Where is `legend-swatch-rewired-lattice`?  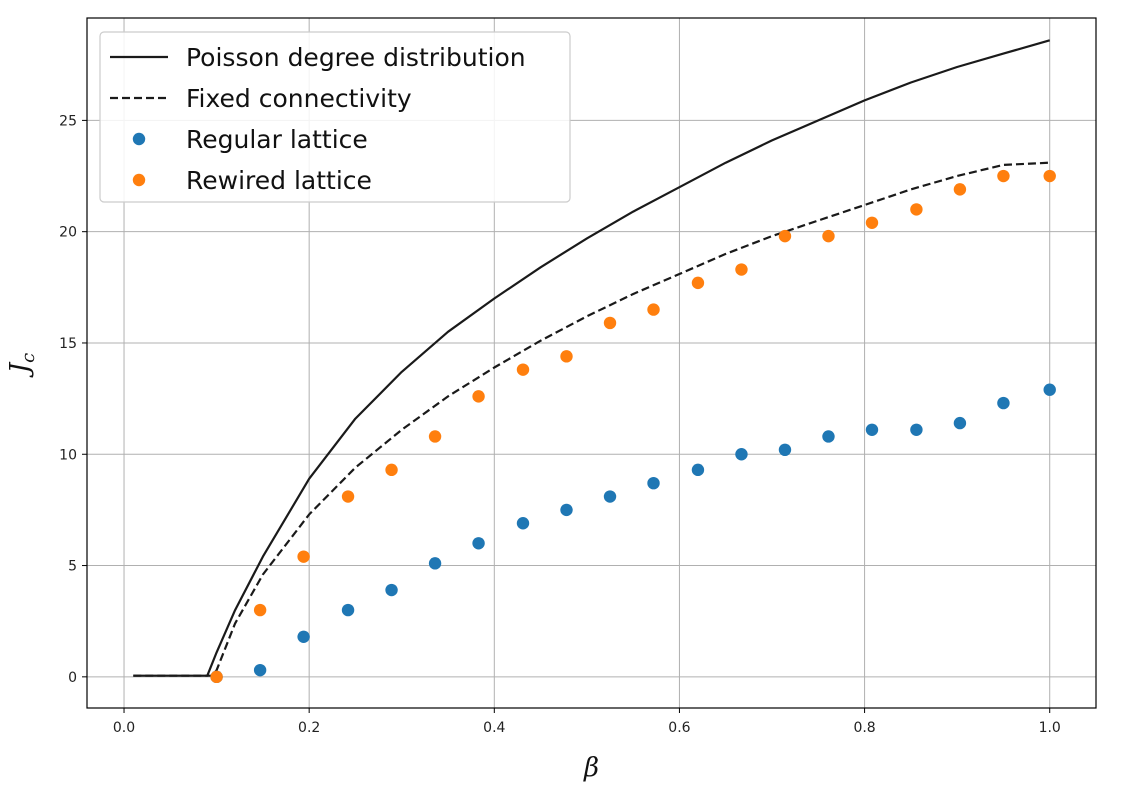
legend-swatch-rewired-lattice is located at coordinates (139, 180).